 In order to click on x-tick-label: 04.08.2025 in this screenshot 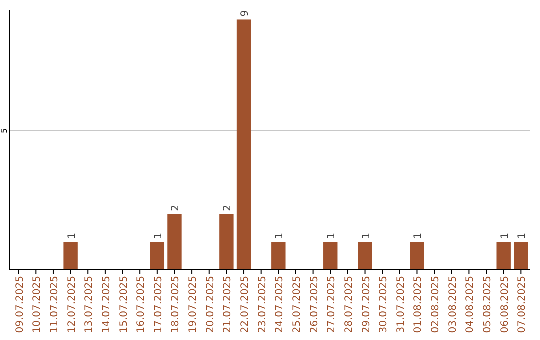, I will do `click(470, 305)`.